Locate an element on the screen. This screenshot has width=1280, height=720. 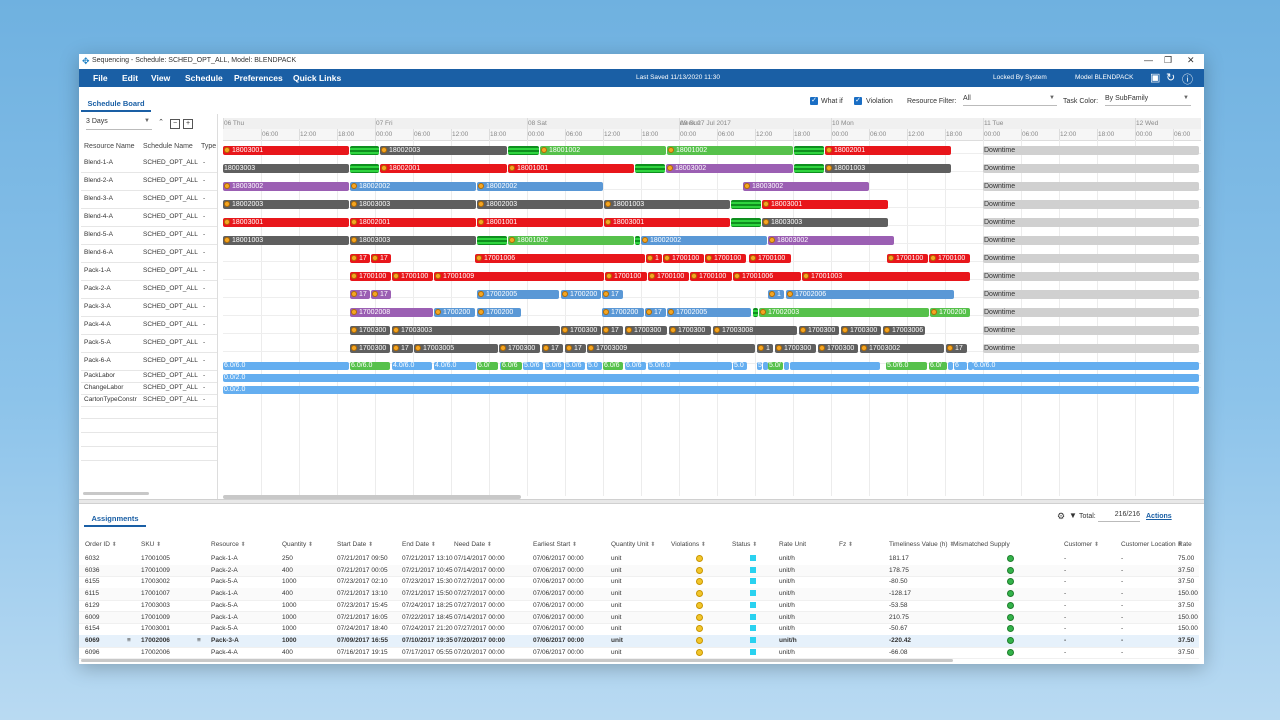
column-header: Rate is located at coordinates (1185, 544).